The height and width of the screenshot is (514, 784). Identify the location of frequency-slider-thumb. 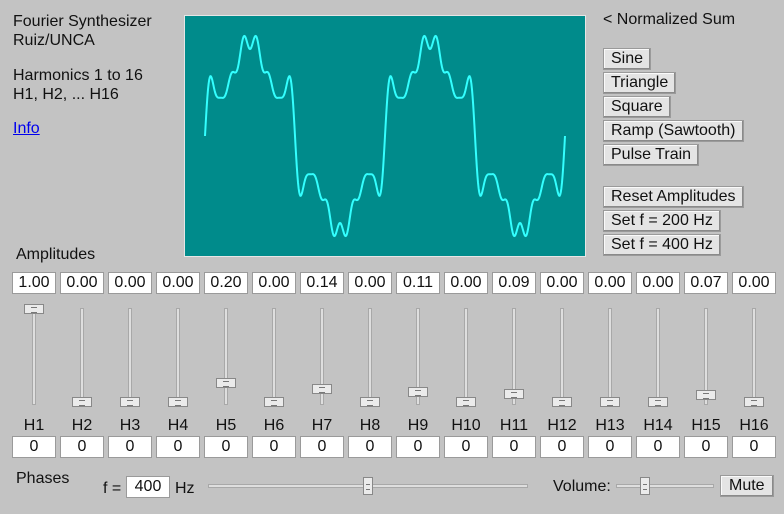
(368, 486).